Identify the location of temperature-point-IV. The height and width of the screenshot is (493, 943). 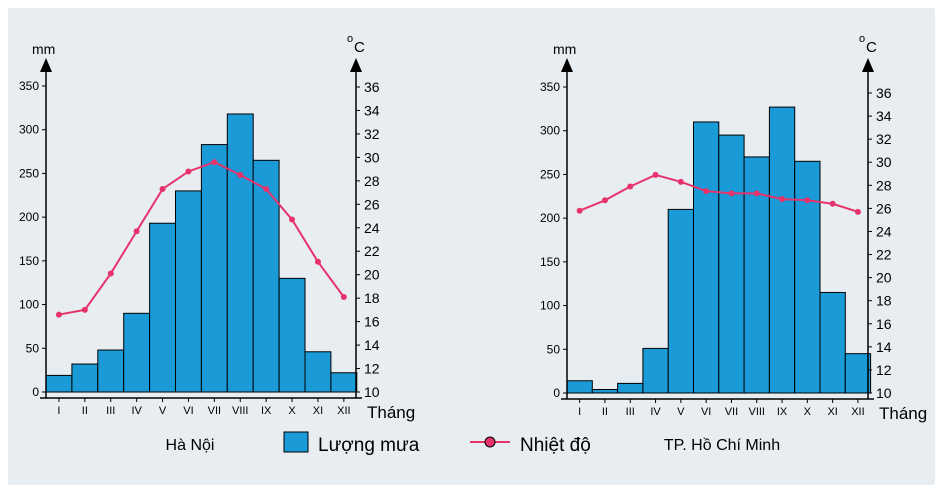
(136, 231).